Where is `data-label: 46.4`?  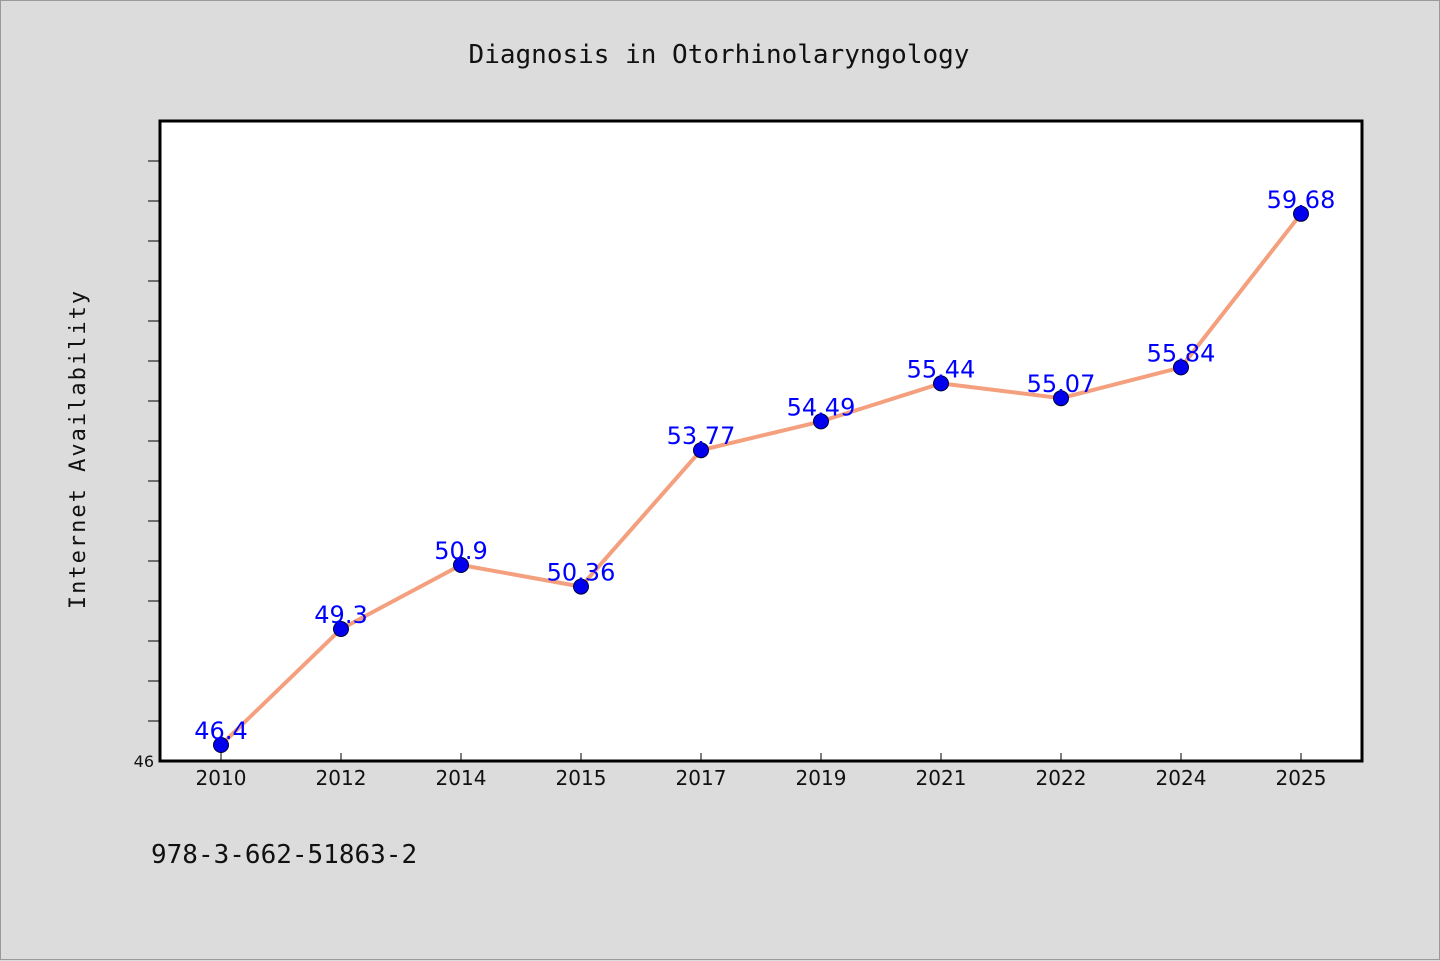 data-label: 46.4 is located at coordinates (220, 731).